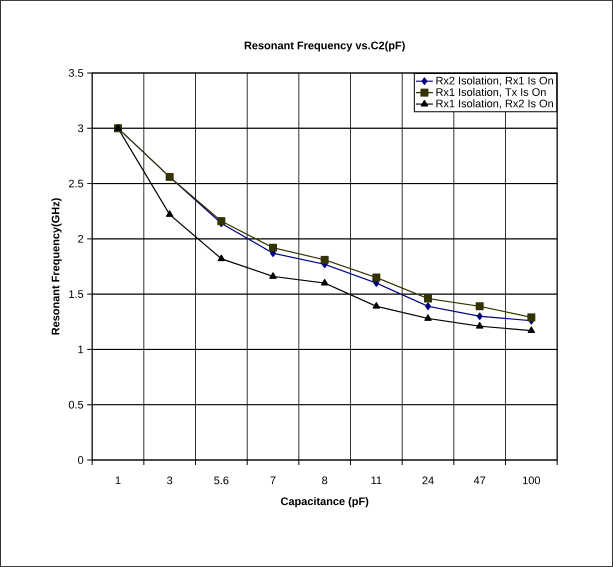 The width and height of the screenshot is (613, 567). I want to click on x-tick-label: 7, so click(273, 480).